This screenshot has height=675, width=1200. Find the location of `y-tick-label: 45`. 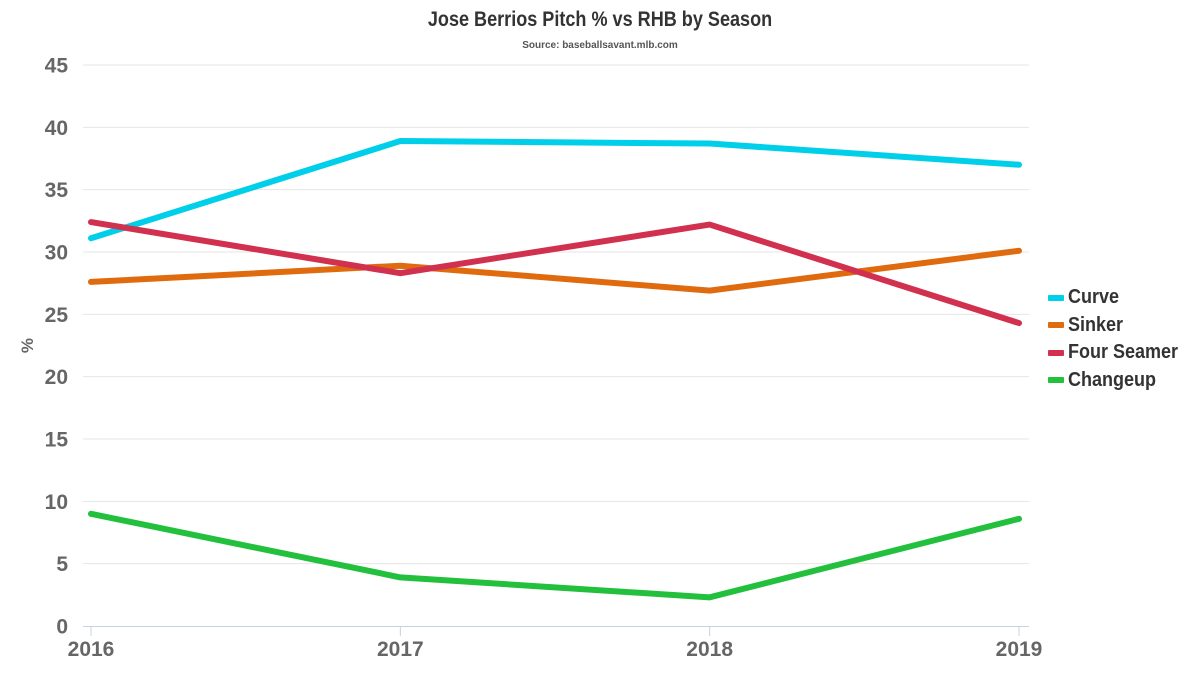

y-tick-label: 45 is located at coordinates (57, 66).